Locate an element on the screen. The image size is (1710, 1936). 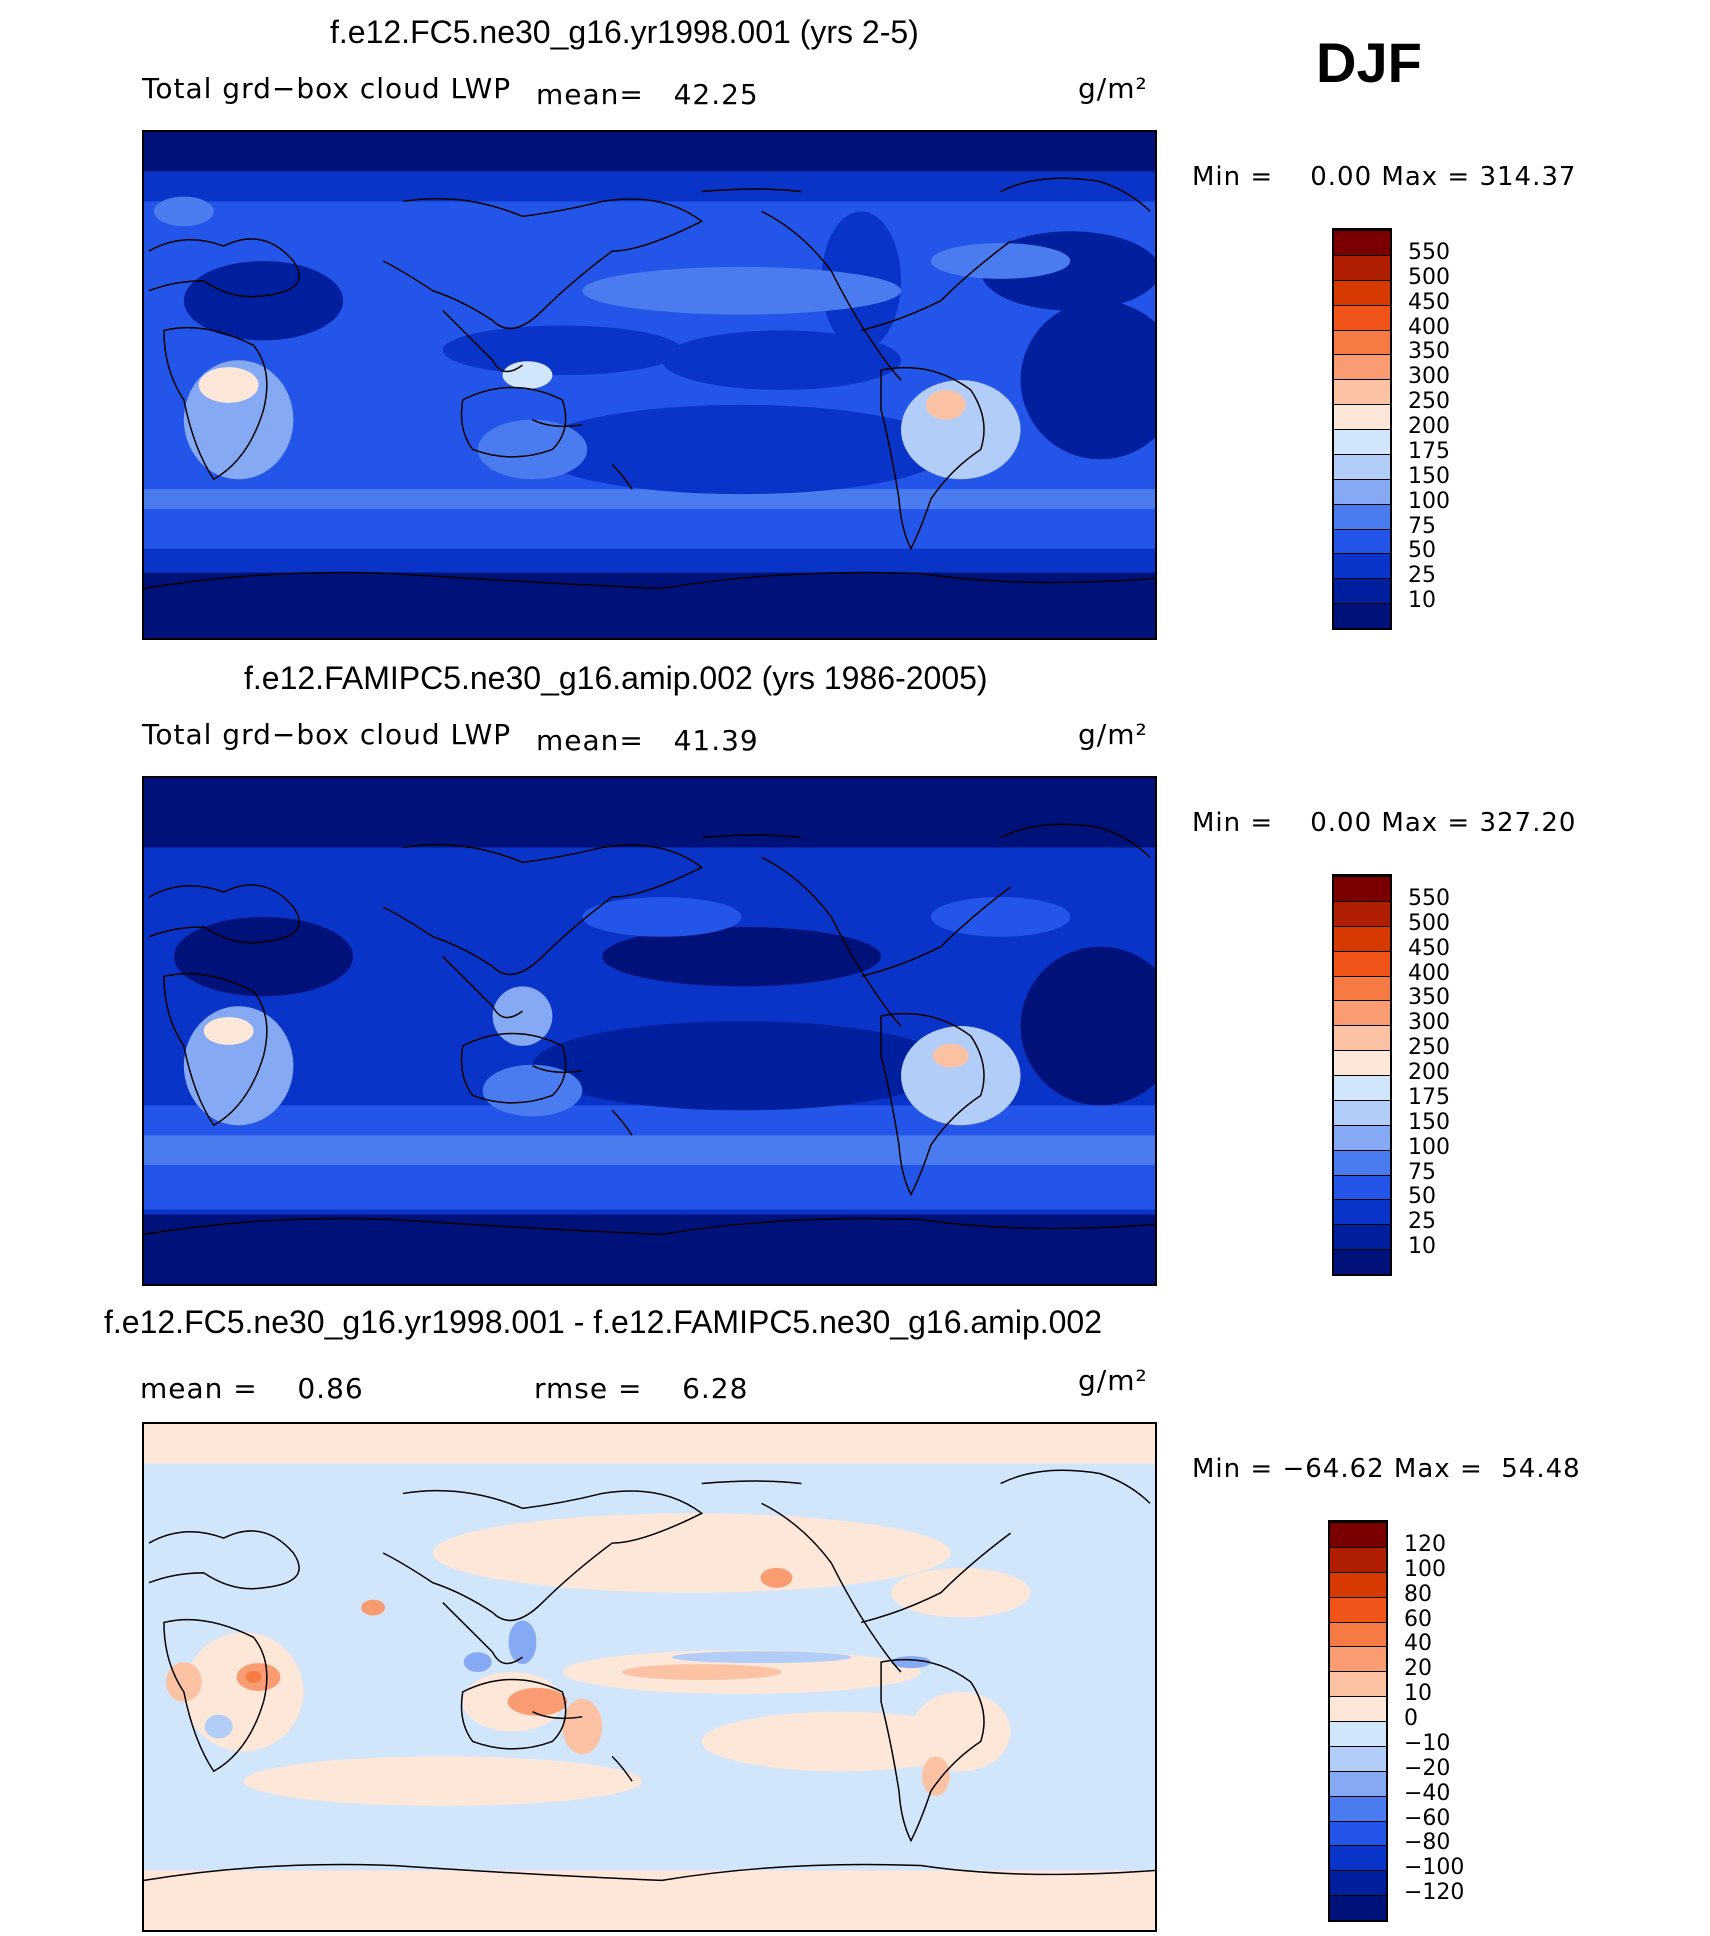
panel2-mean: mean= 41.39 is located at coordinates (647, 740).